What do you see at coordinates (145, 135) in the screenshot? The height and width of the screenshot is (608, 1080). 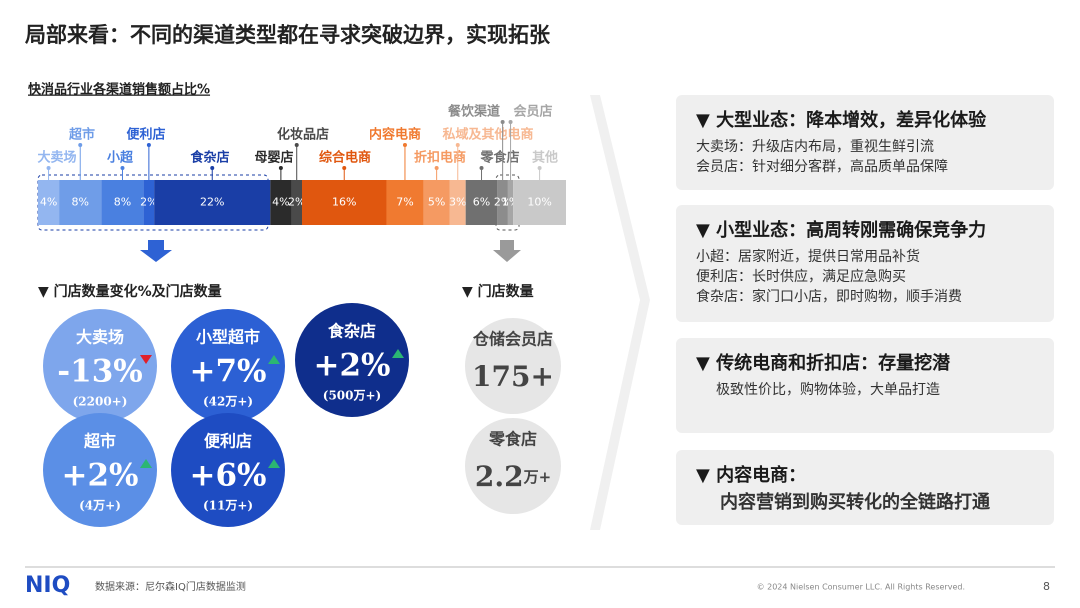 I see `category-label: 便利店` at bounding box center [145, 135].